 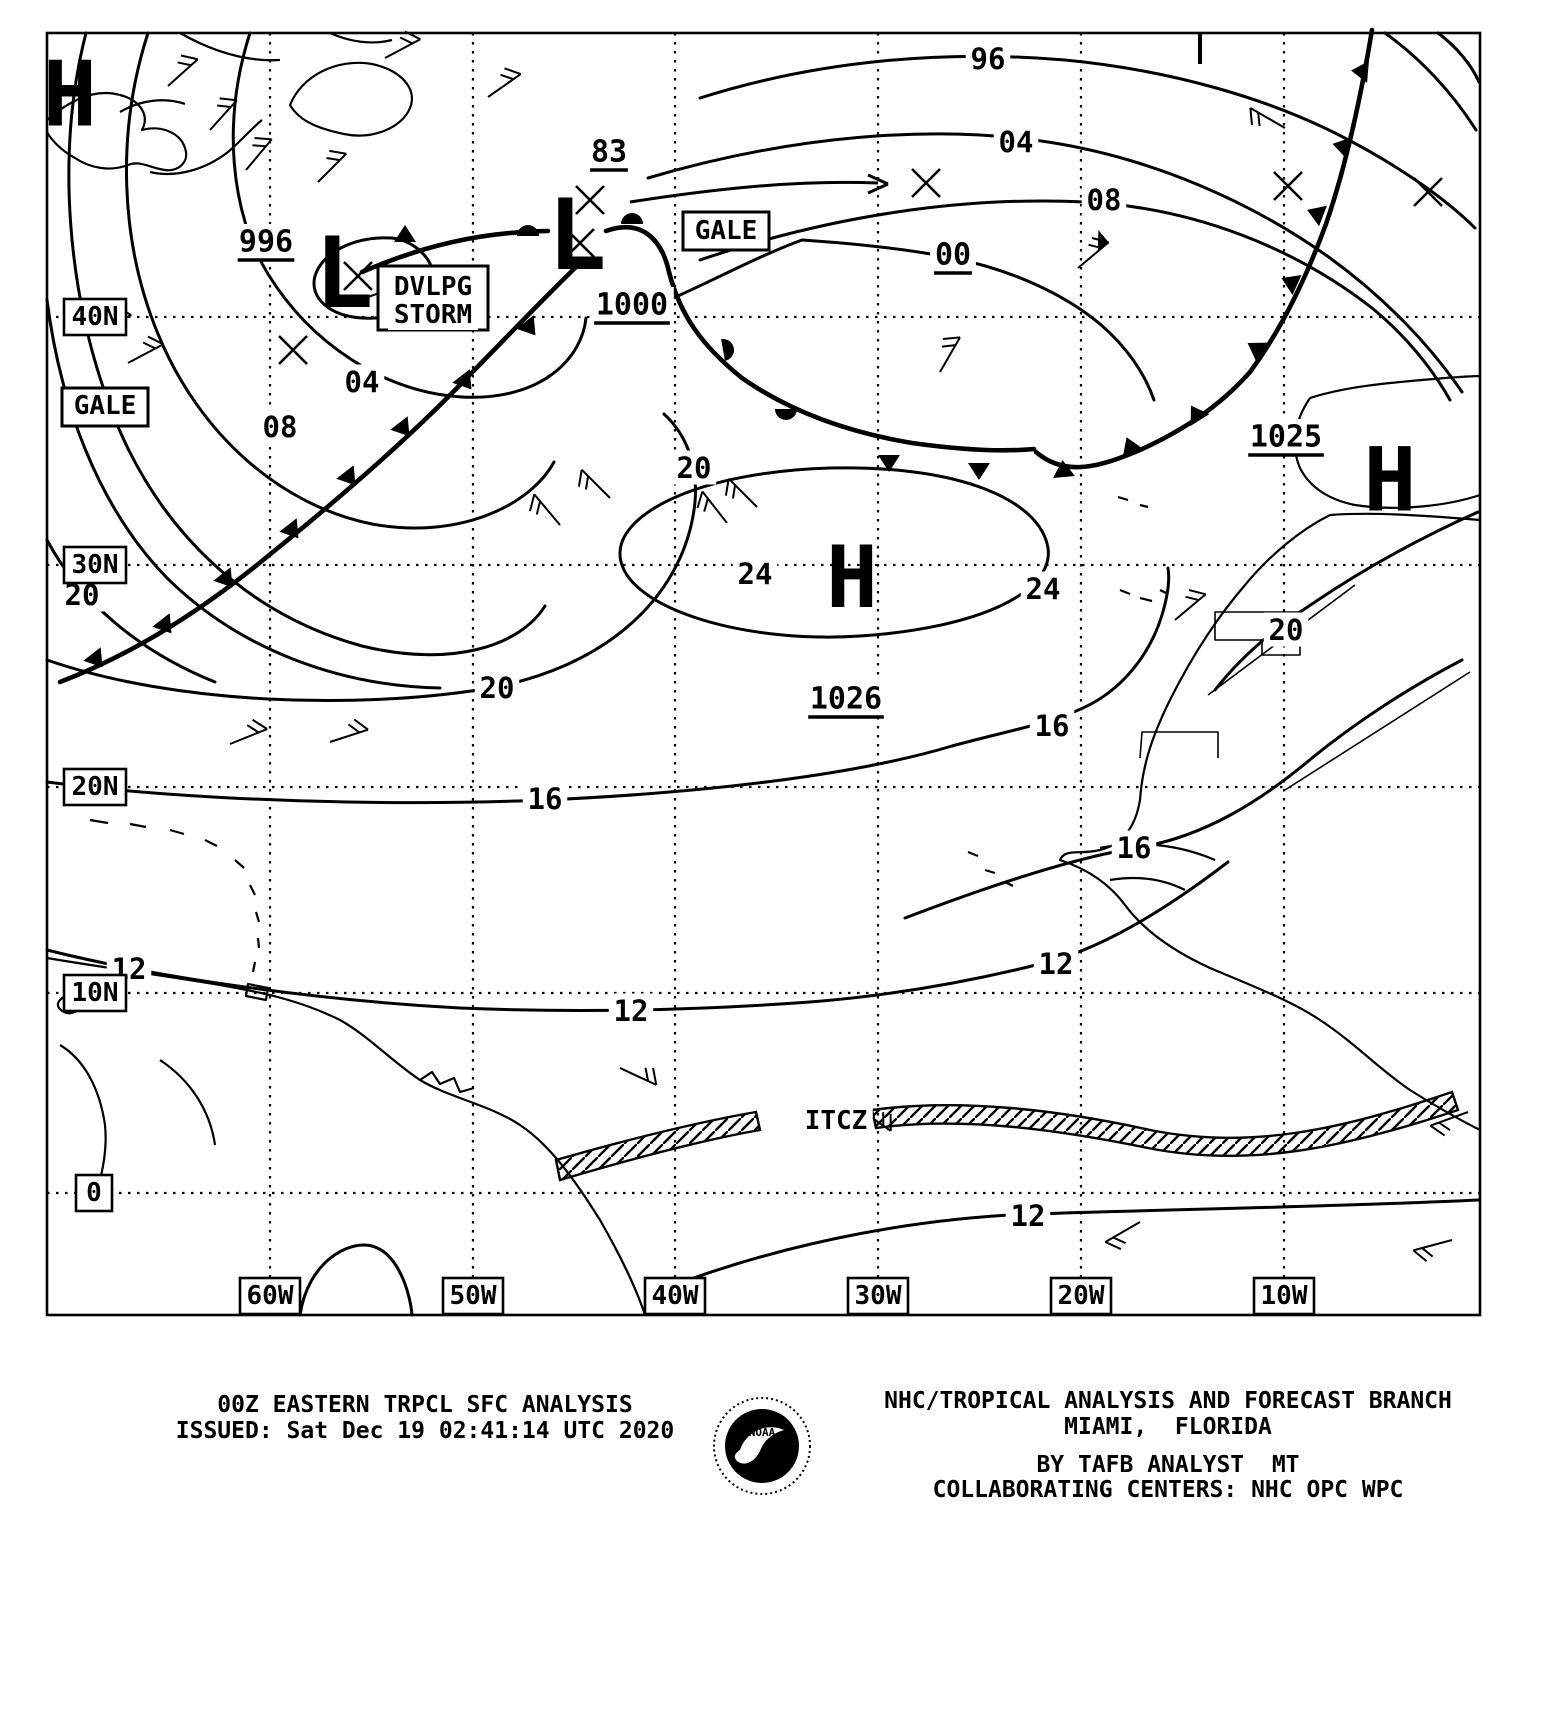 I want to click on itcz-band, so click(x=1007, y=1136).